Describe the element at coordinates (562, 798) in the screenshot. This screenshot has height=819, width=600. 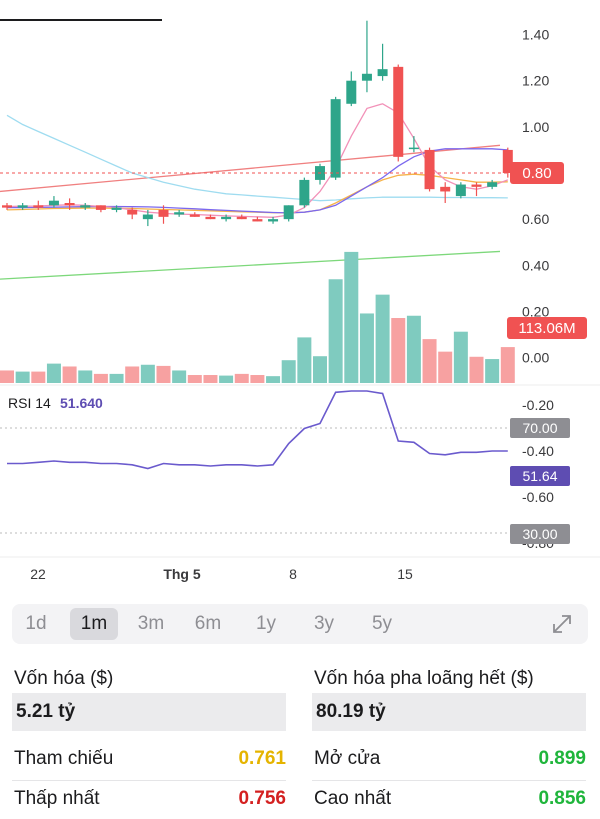
I see `high-value: 0.856` at that location.